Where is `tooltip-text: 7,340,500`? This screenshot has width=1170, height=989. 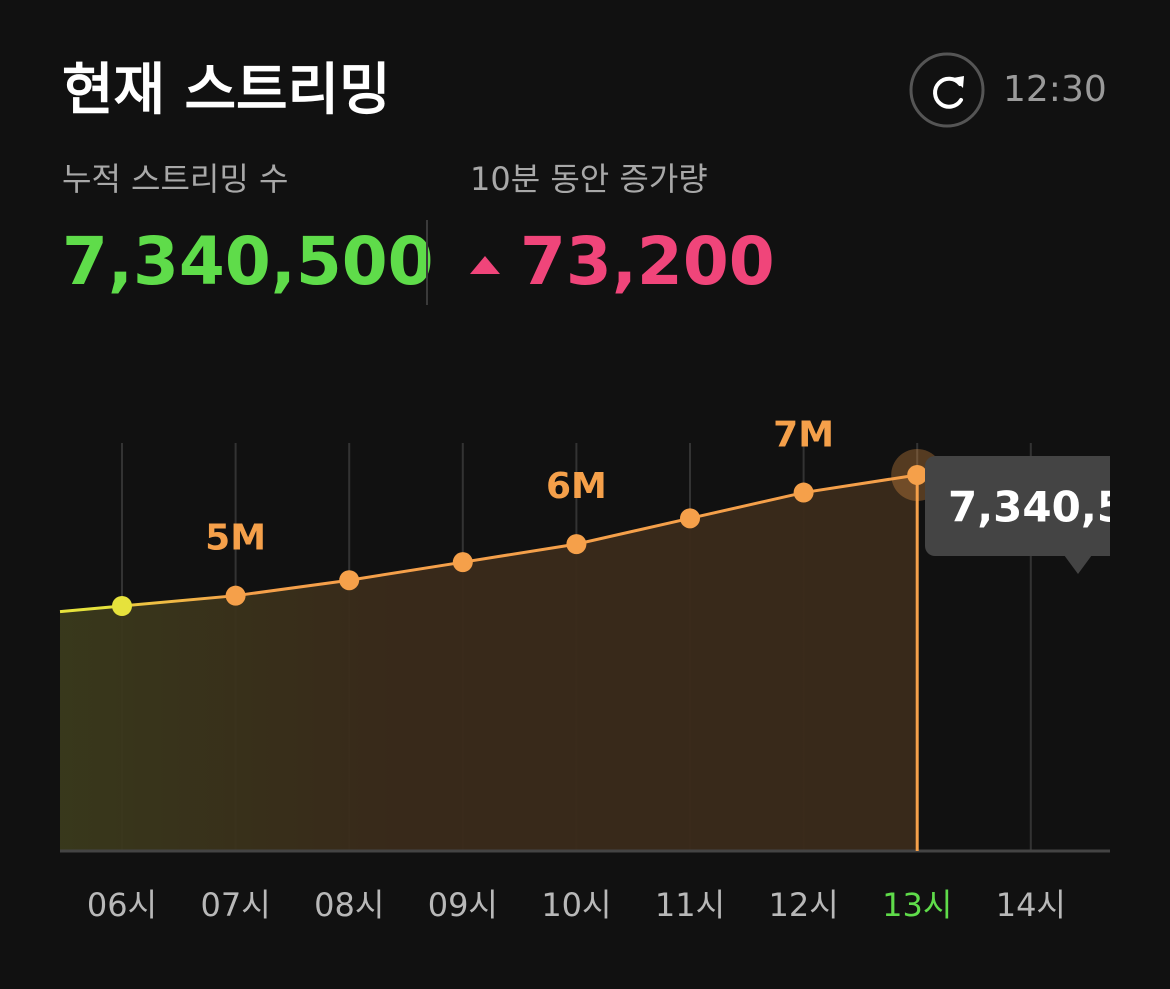 tooltip-text: 7,340,500 is located at coordinates (1059, 507).